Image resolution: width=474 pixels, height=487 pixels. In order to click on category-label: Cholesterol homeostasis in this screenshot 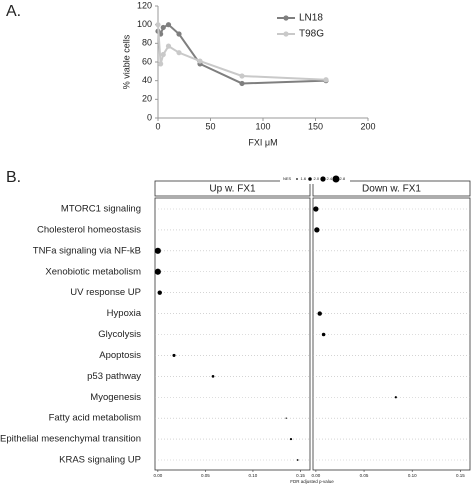, I will do `click(89, 229)`.